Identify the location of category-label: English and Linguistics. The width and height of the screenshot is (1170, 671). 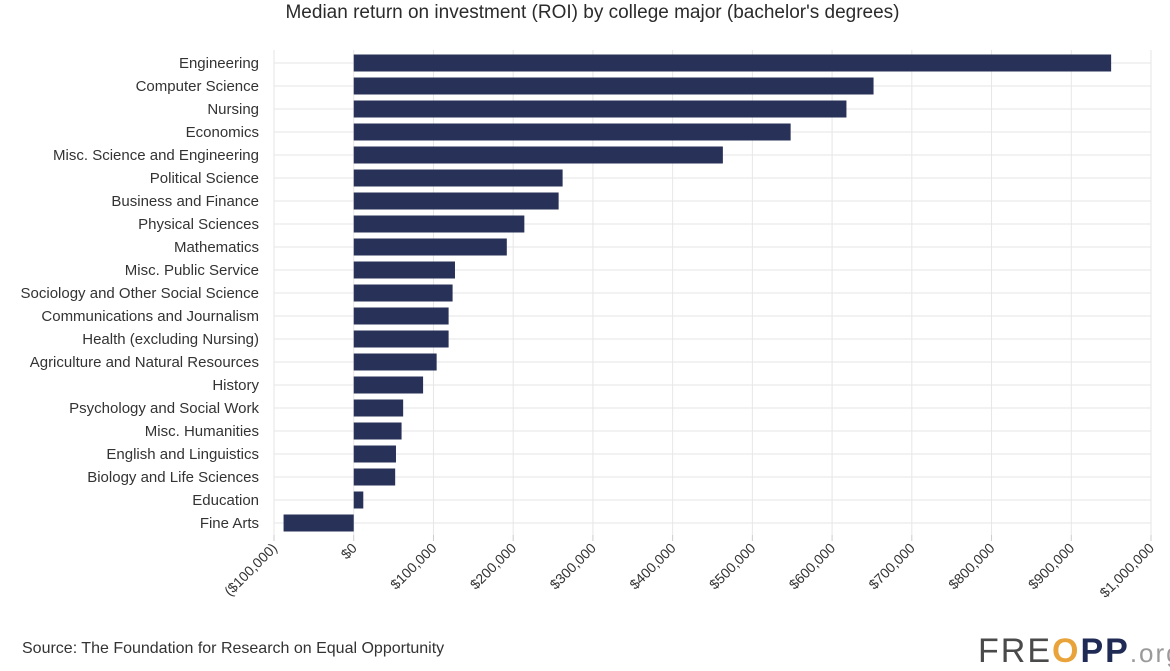
(182, 454).